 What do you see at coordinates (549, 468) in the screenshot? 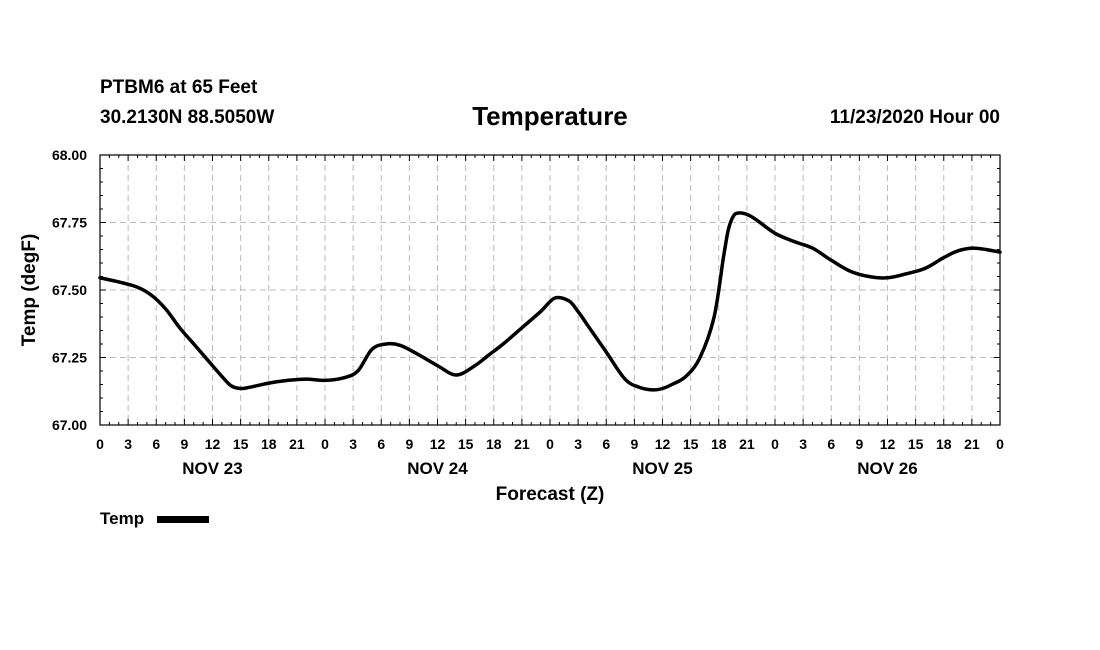
I see `day-labels: NOV 23 NOV 24 NOV 25 NOV 26` at bounding box center [549, 468].